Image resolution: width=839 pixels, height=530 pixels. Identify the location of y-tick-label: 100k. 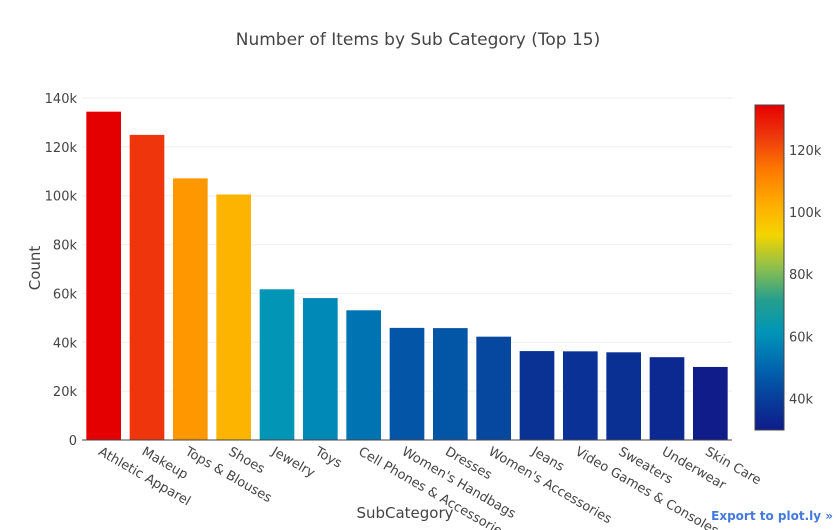
(61, 197).